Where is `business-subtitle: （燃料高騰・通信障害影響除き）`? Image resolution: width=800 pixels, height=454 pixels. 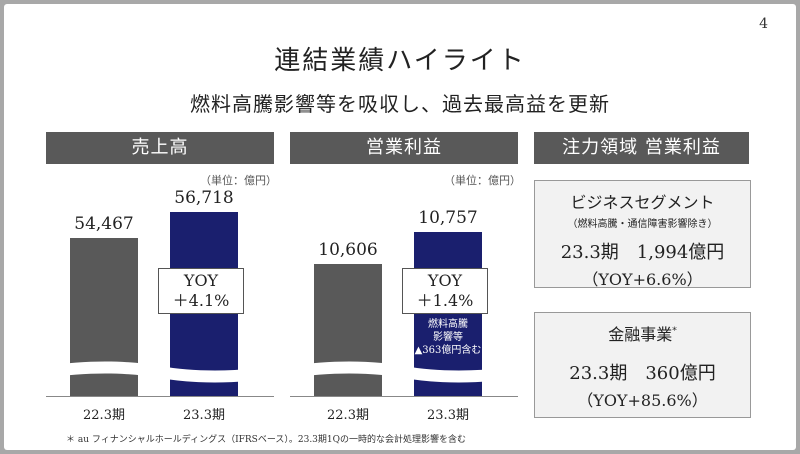 business-subtitle: （燃料高騰・通信障害影響除き） is located at coordinates (642, 224).